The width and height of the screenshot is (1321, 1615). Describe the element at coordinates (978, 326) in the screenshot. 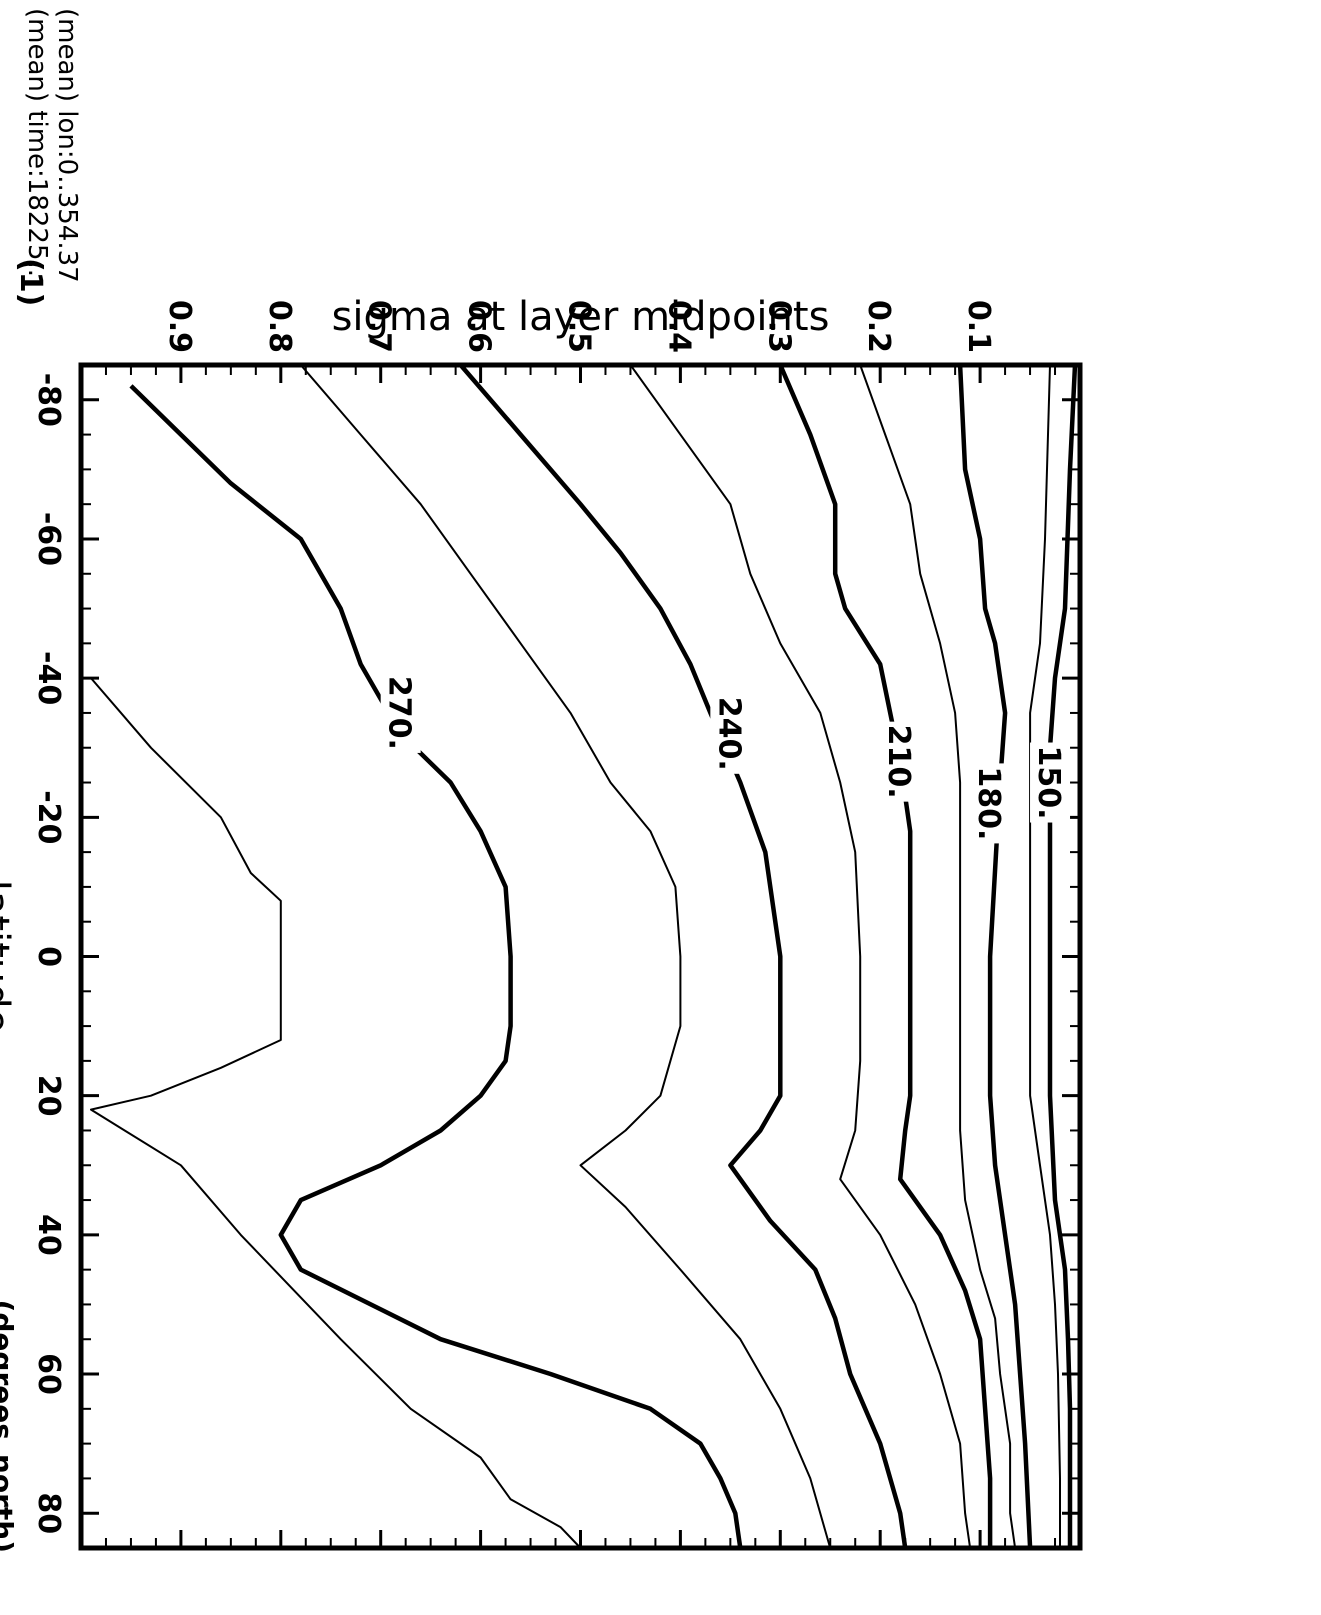

I see `y-tick-label: 0.1` at that location.